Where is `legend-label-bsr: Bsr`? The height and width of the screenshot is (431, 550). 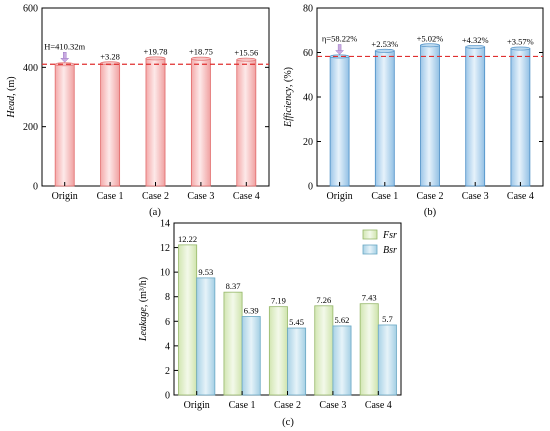
legend-label-bsr: Bsr is located at coordinates (390, 250).